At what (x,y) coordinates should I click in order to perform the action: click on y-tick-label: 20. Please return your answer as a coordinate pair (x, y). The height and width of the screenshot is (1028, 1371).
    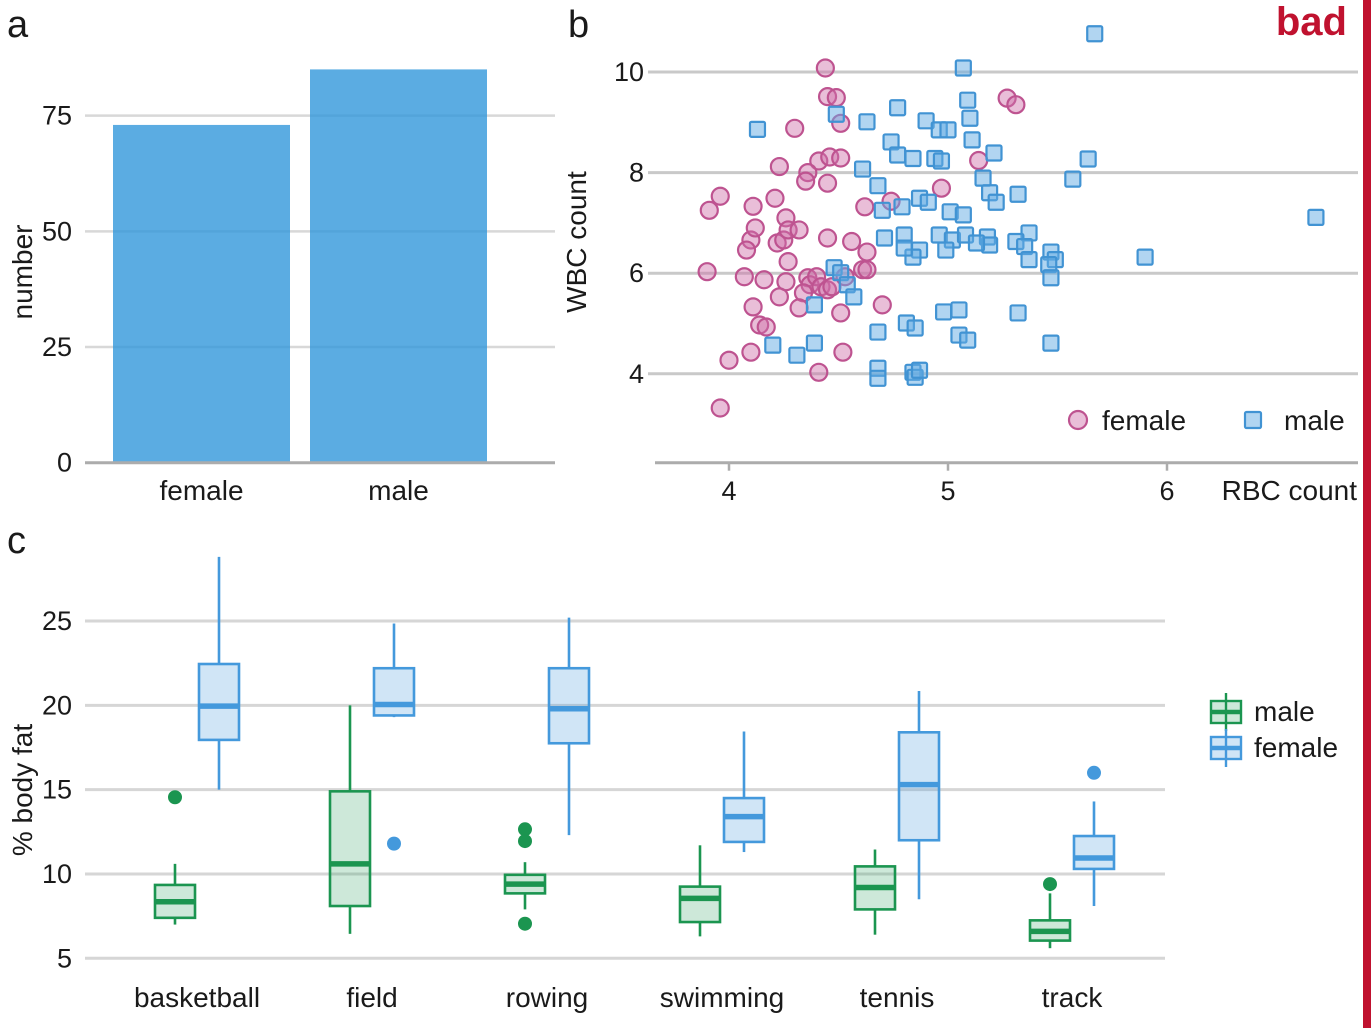
    Looking at the image, I should click on (57, 705).